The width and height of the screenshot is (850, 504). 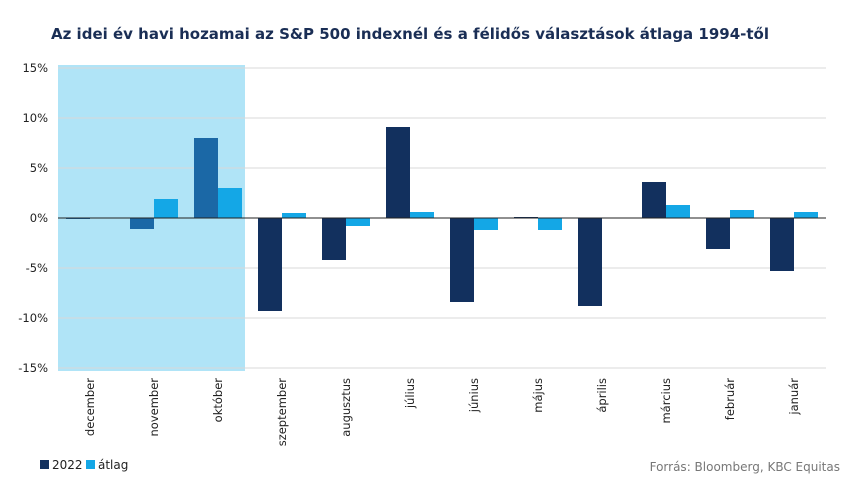 What do you see at coordinates (730, 399) in the screenshot?
I see `x-tick-label: február` at bounding box center [730, 399].